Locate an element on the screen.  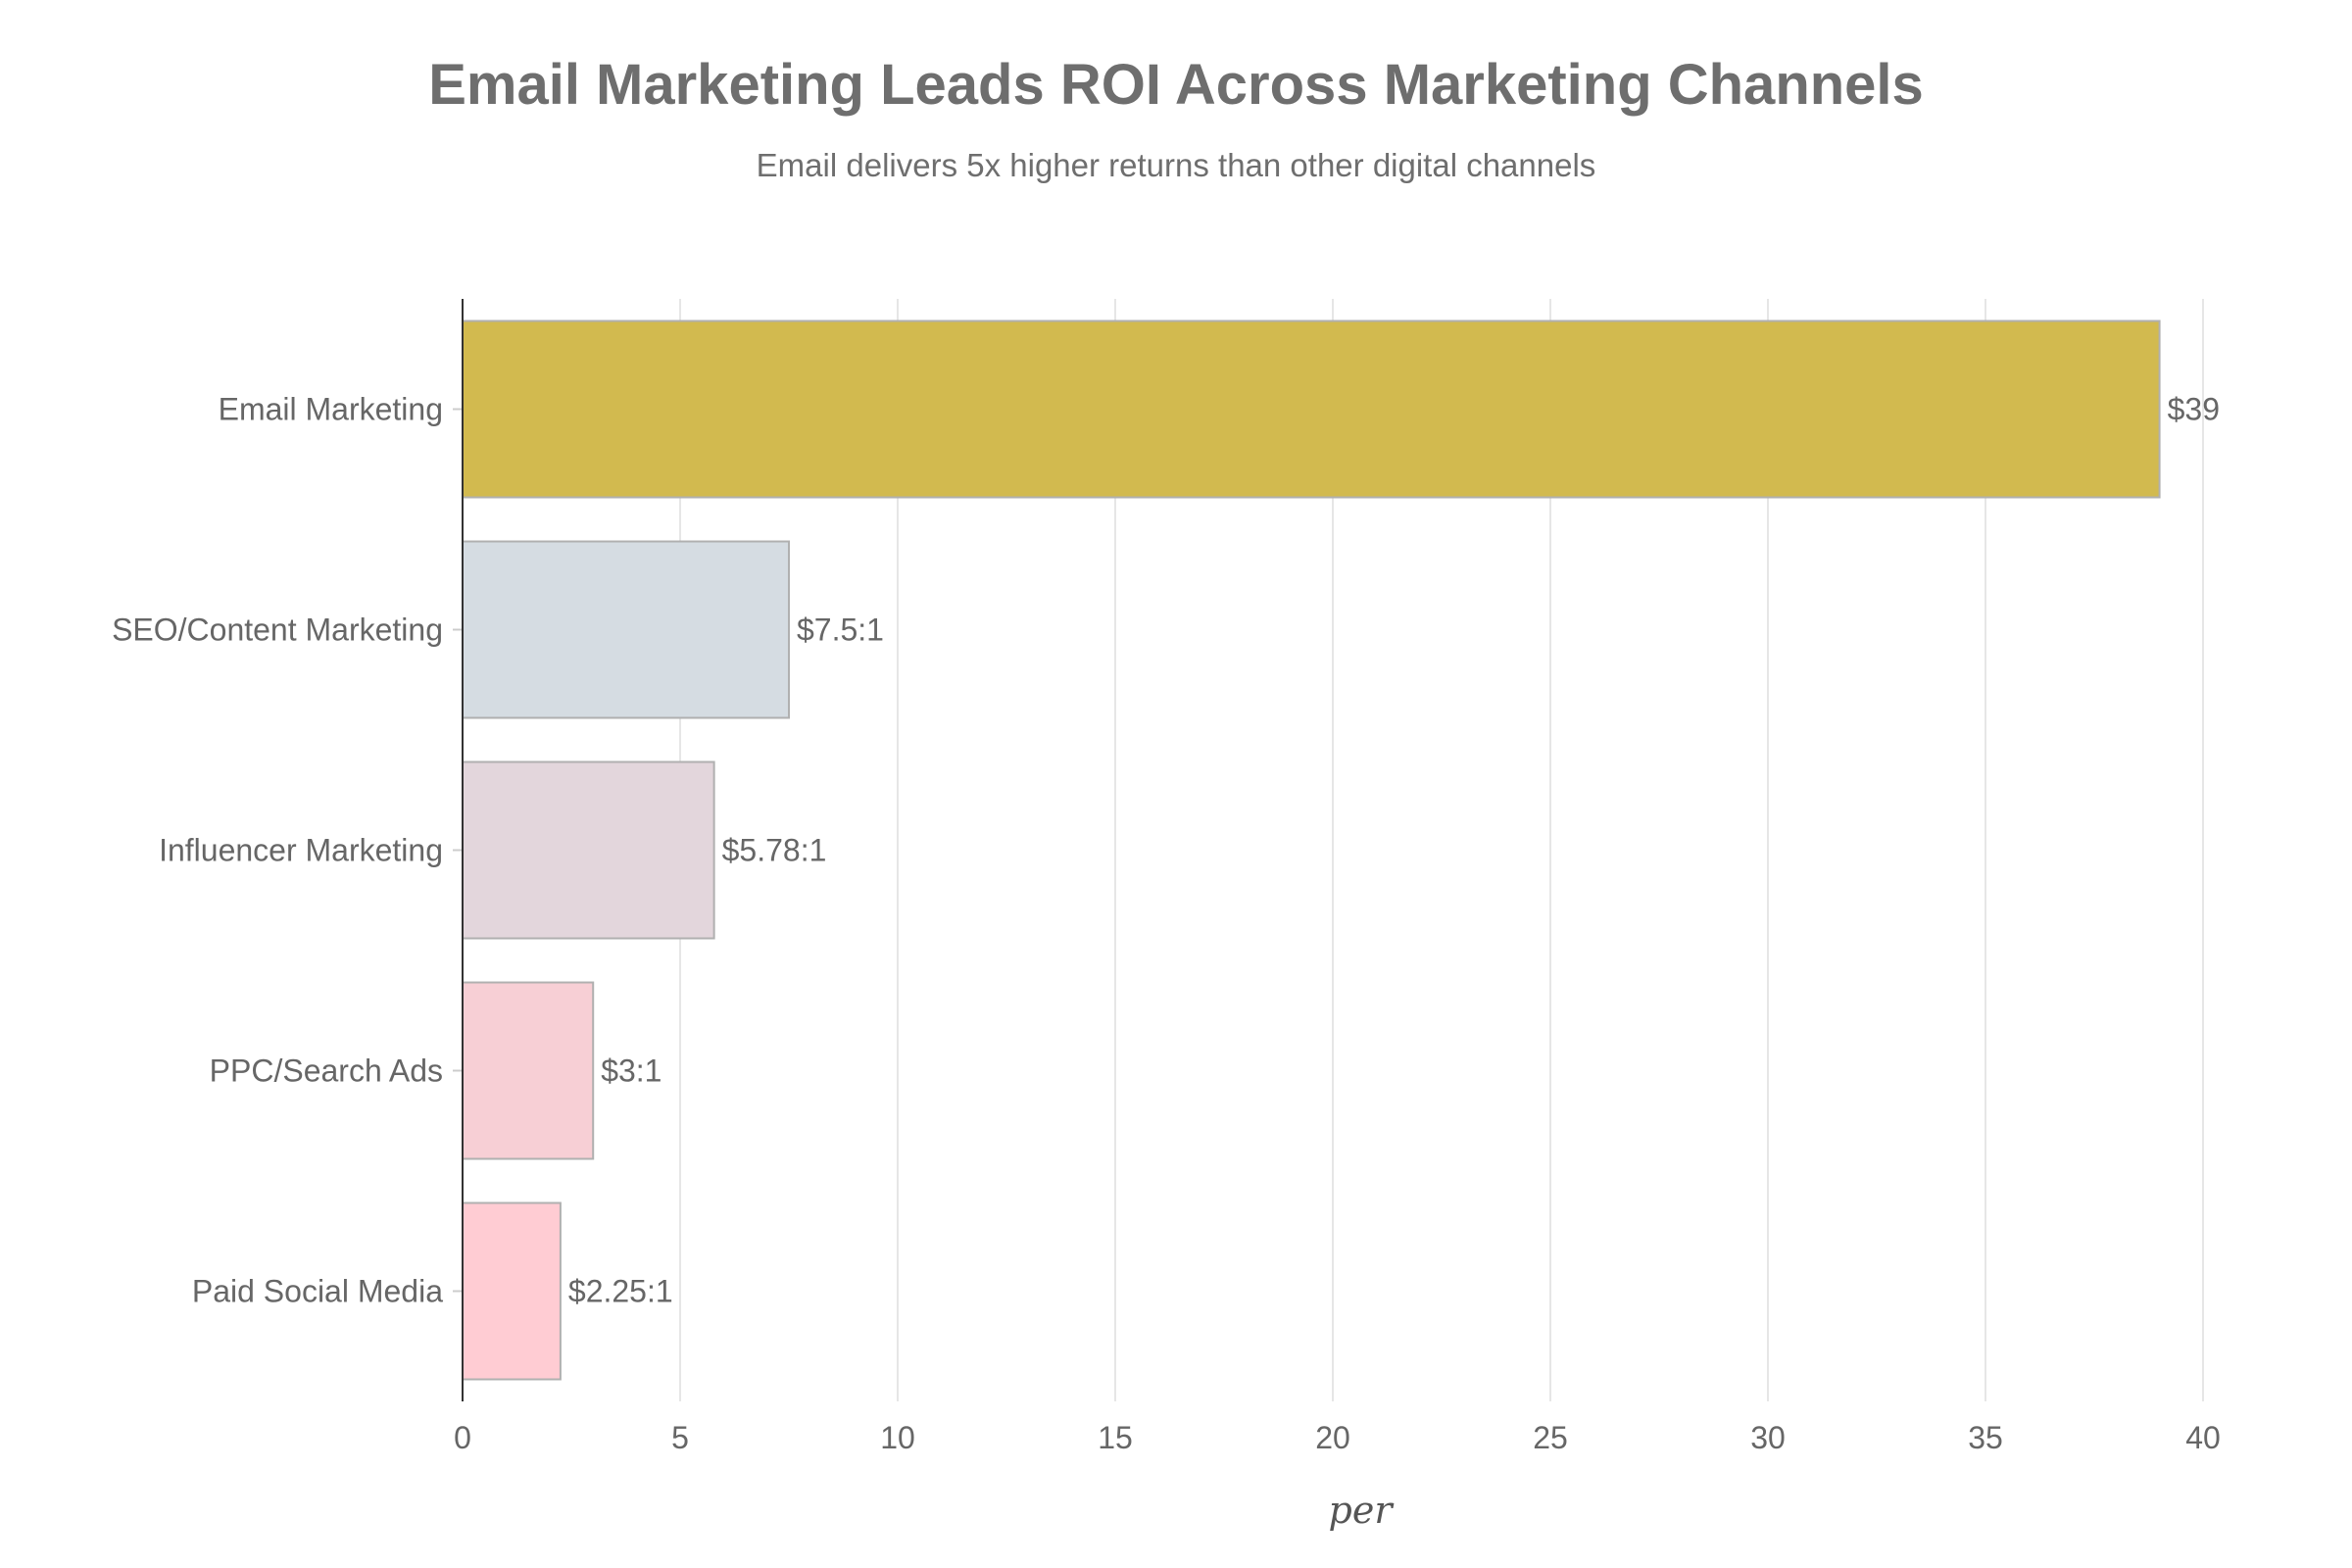
bar-seo-content-marketing is located at coordinates (626, 629).